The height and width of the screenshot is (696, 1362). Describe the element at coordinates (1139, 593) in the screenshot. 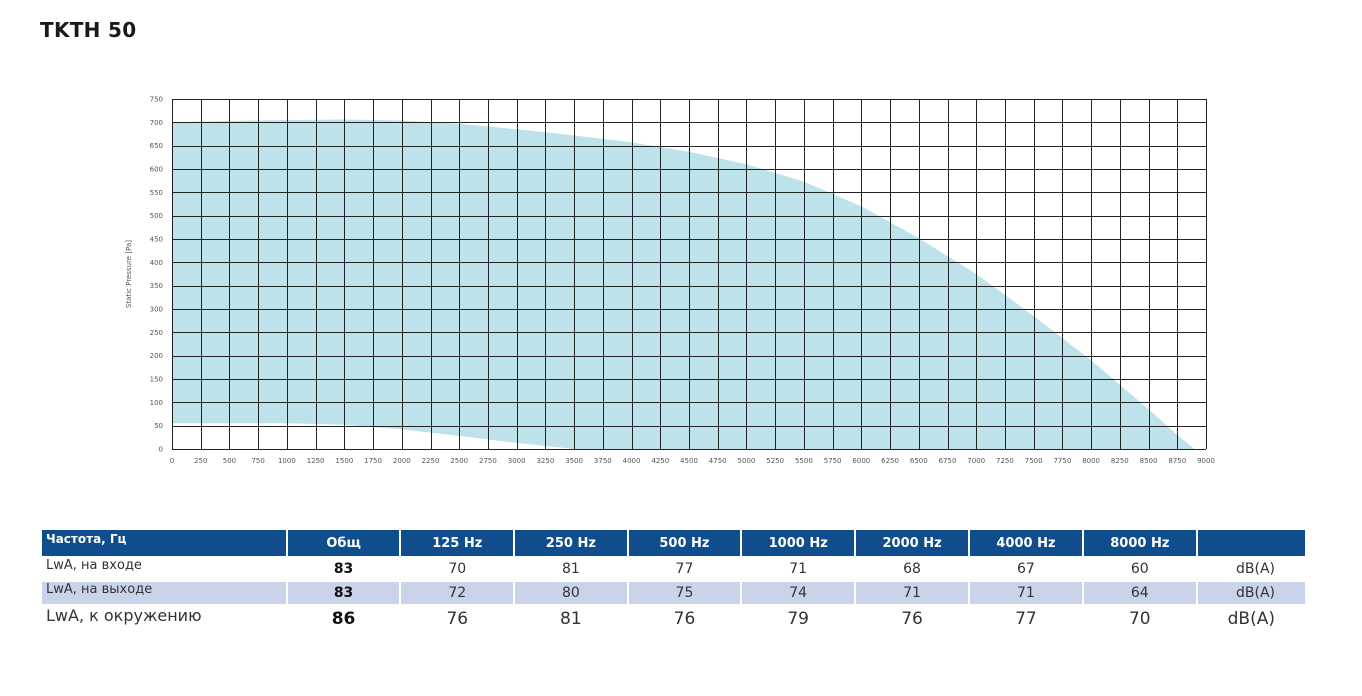

I see `band-value: 64` at that location.